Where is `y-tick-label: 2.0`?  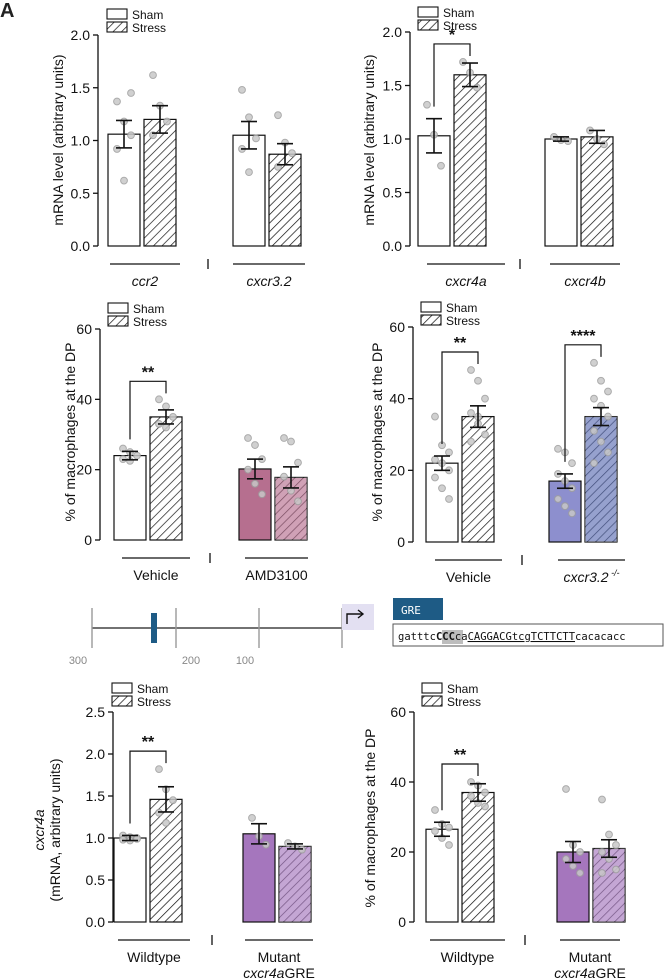
y-tick-label: 2.0 is located at coordinates (393, 32).